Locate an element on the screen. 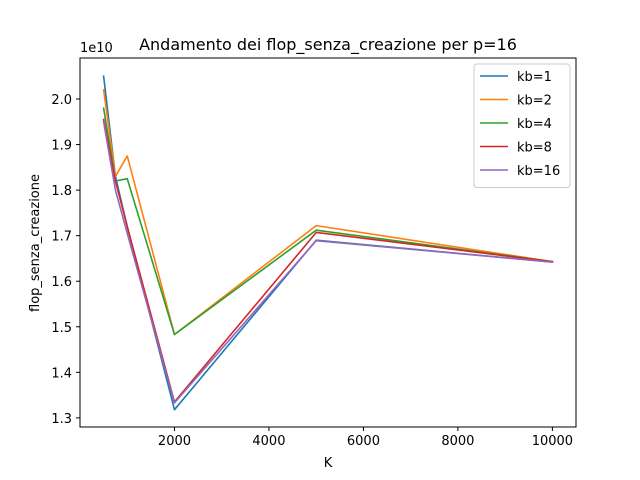 The image size is (640, 480). y-tick-label: 1.4 is located at coordinates (61, 373).